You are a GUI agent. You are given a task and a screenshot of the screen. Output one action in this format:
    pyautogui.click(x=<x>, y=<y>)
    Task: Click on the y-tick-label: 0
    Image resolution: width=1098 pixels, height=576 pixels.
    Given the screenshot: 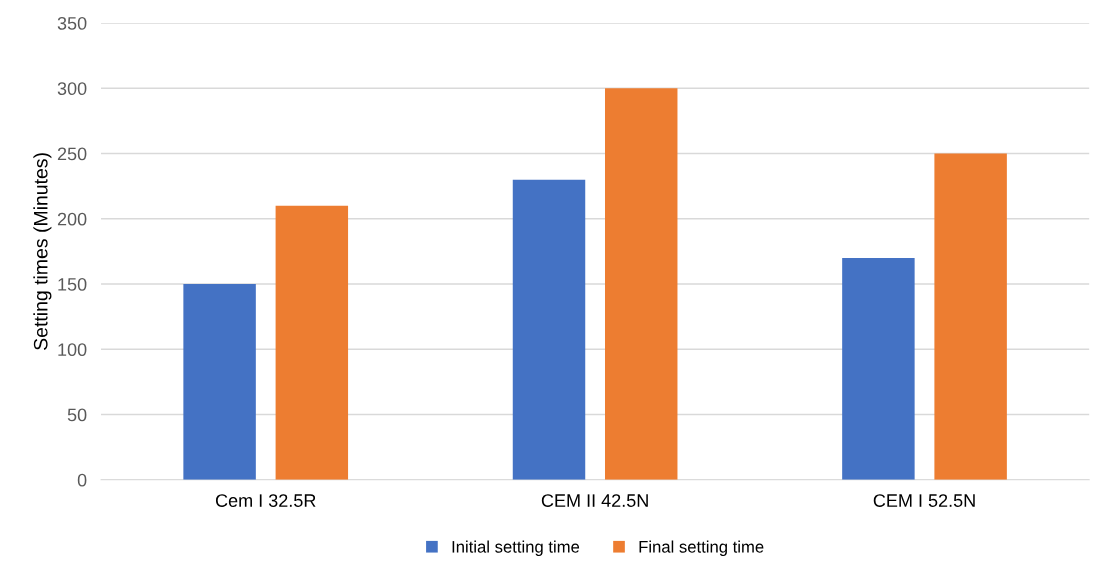 What is the action you would take?
    pyautogui.click(x=82, y=480)
    